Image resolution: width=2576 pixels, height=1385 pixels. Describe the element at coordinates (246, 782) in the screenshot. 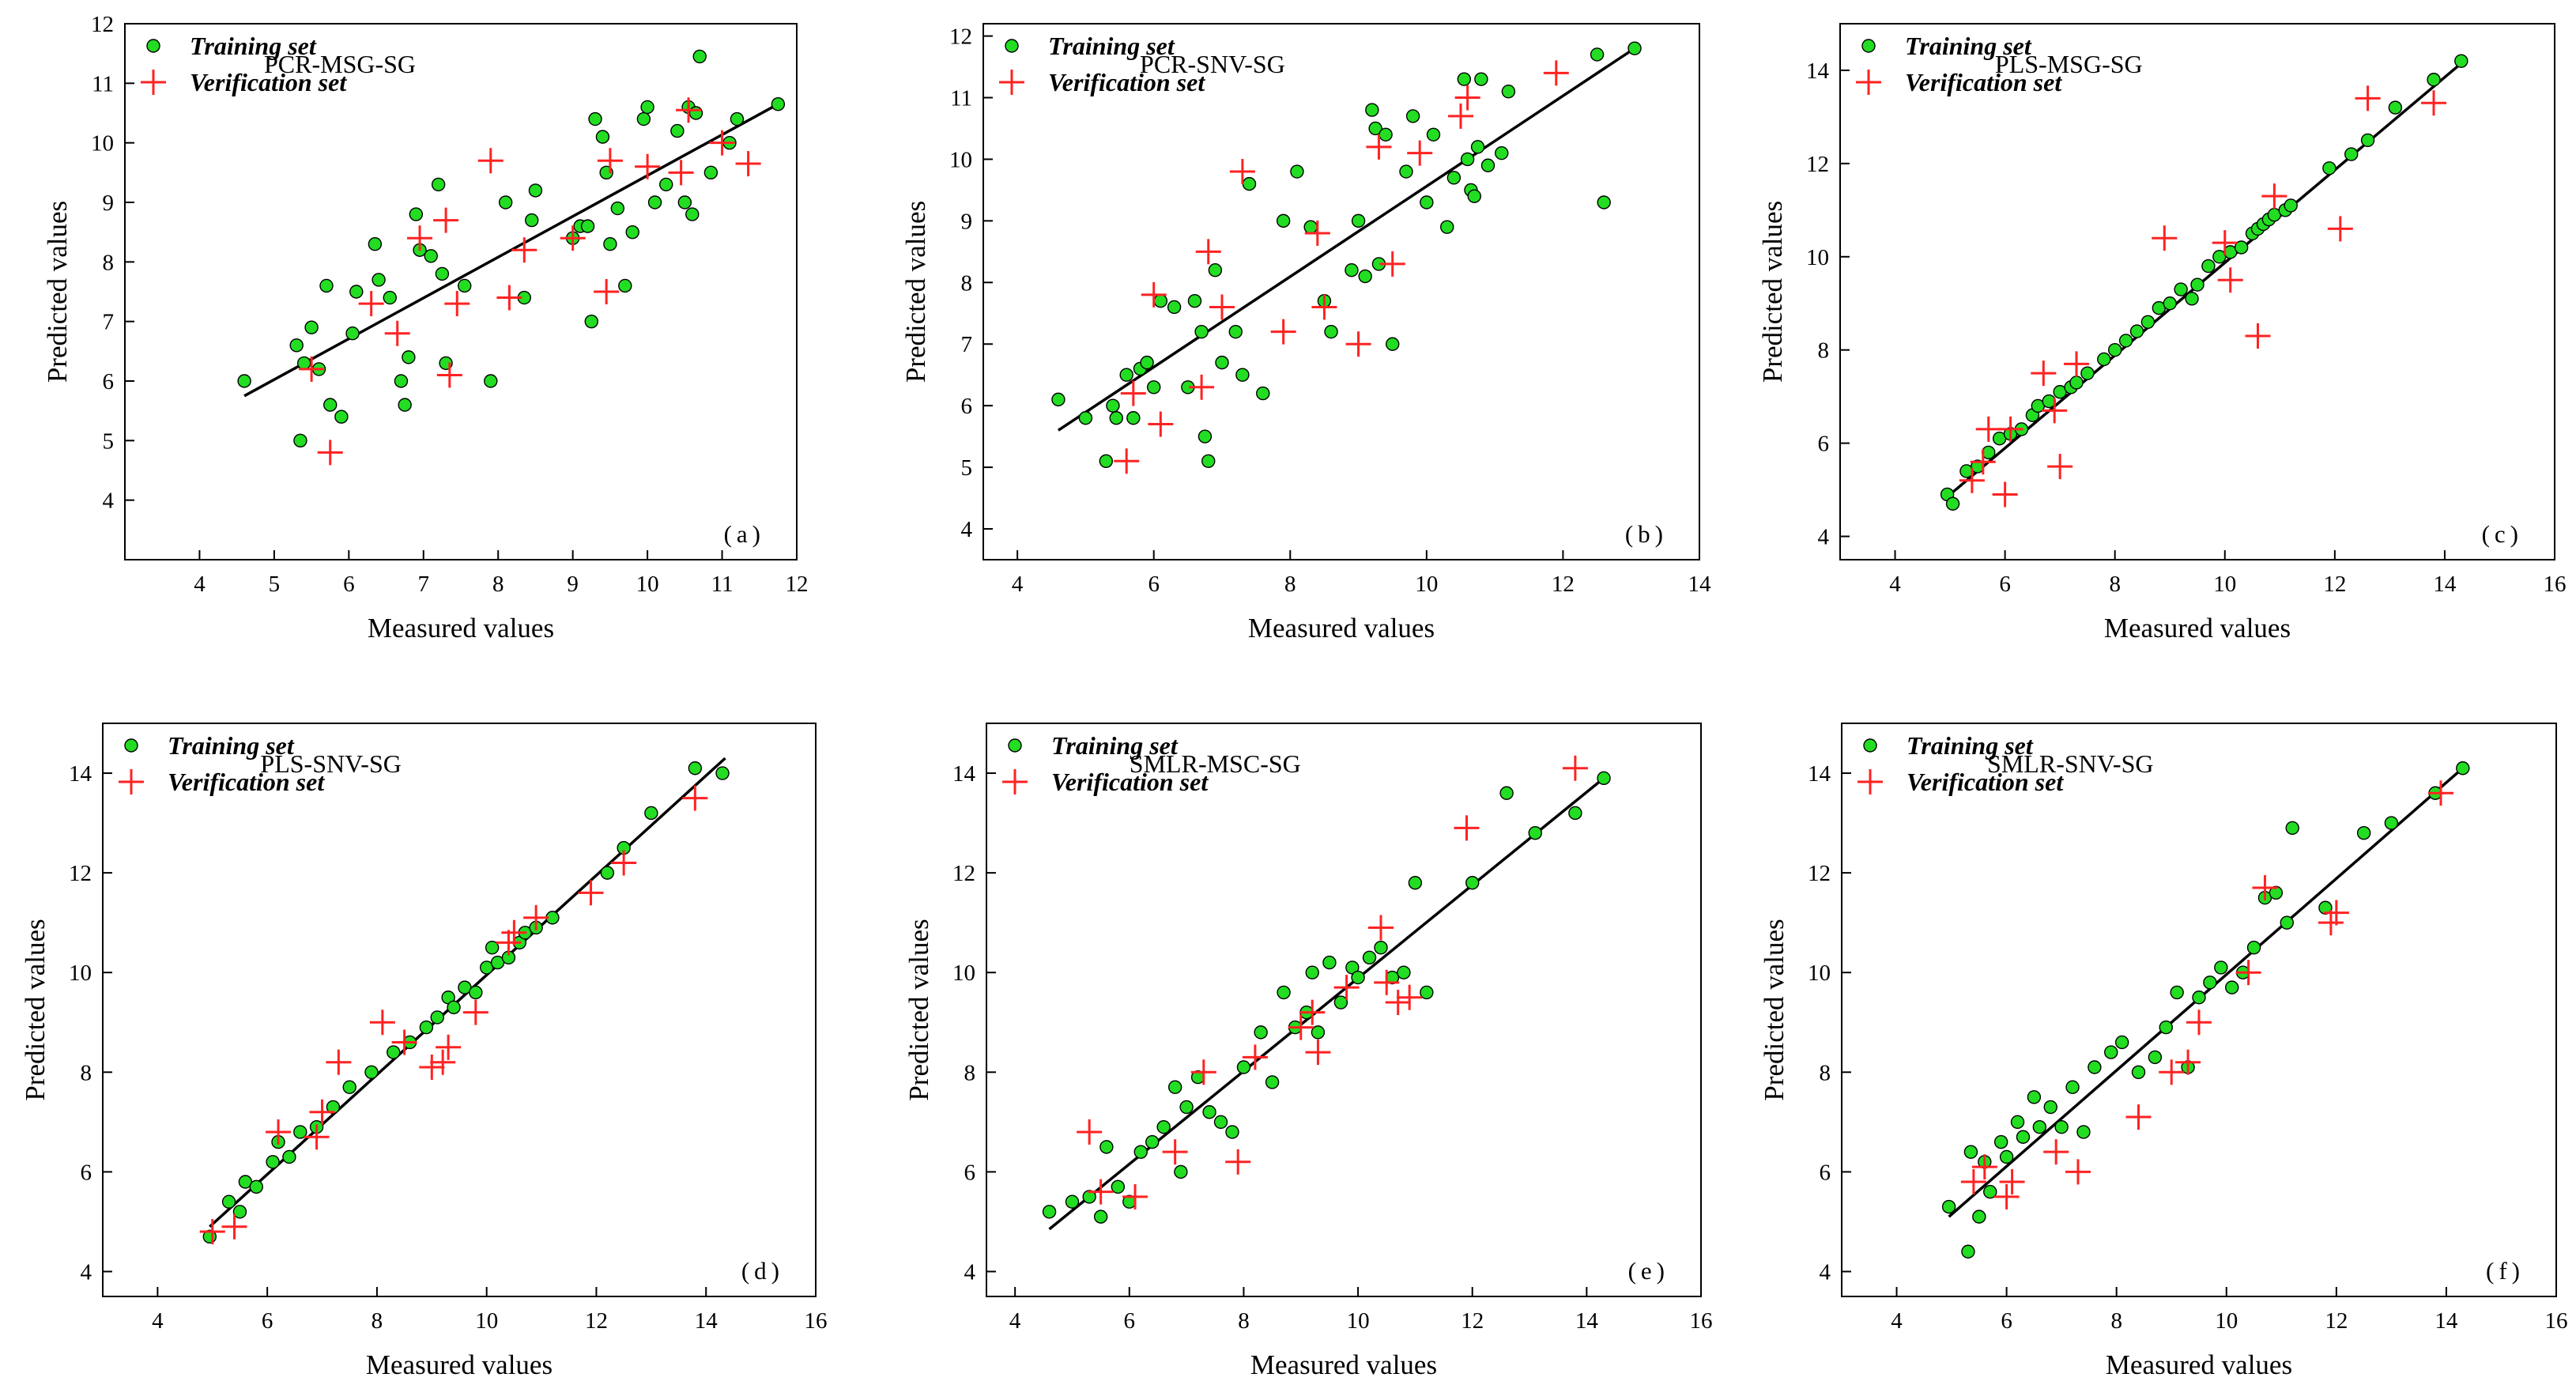

I see `legend-verification-label: Verification set` at that location.